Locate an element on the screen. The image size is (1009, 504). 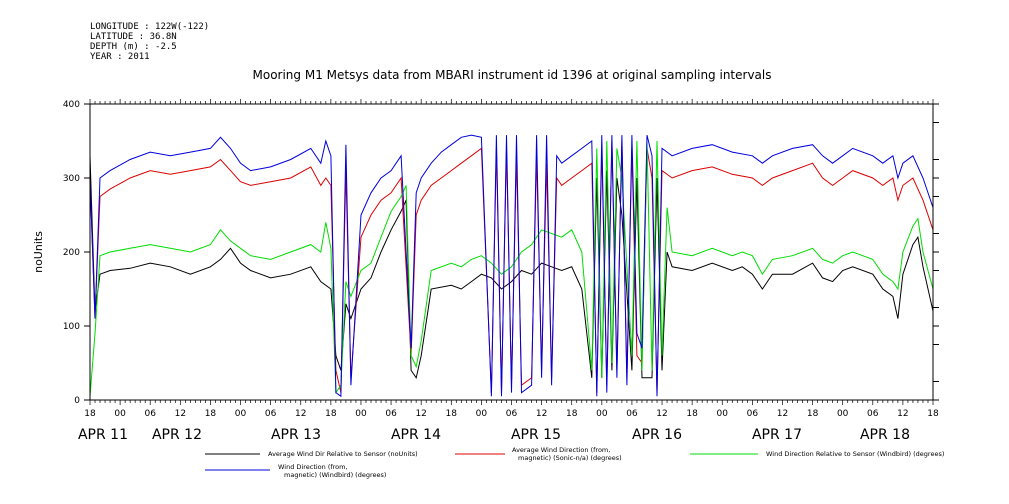
y-tick-label: 200 is located at coordinates (71, 253).